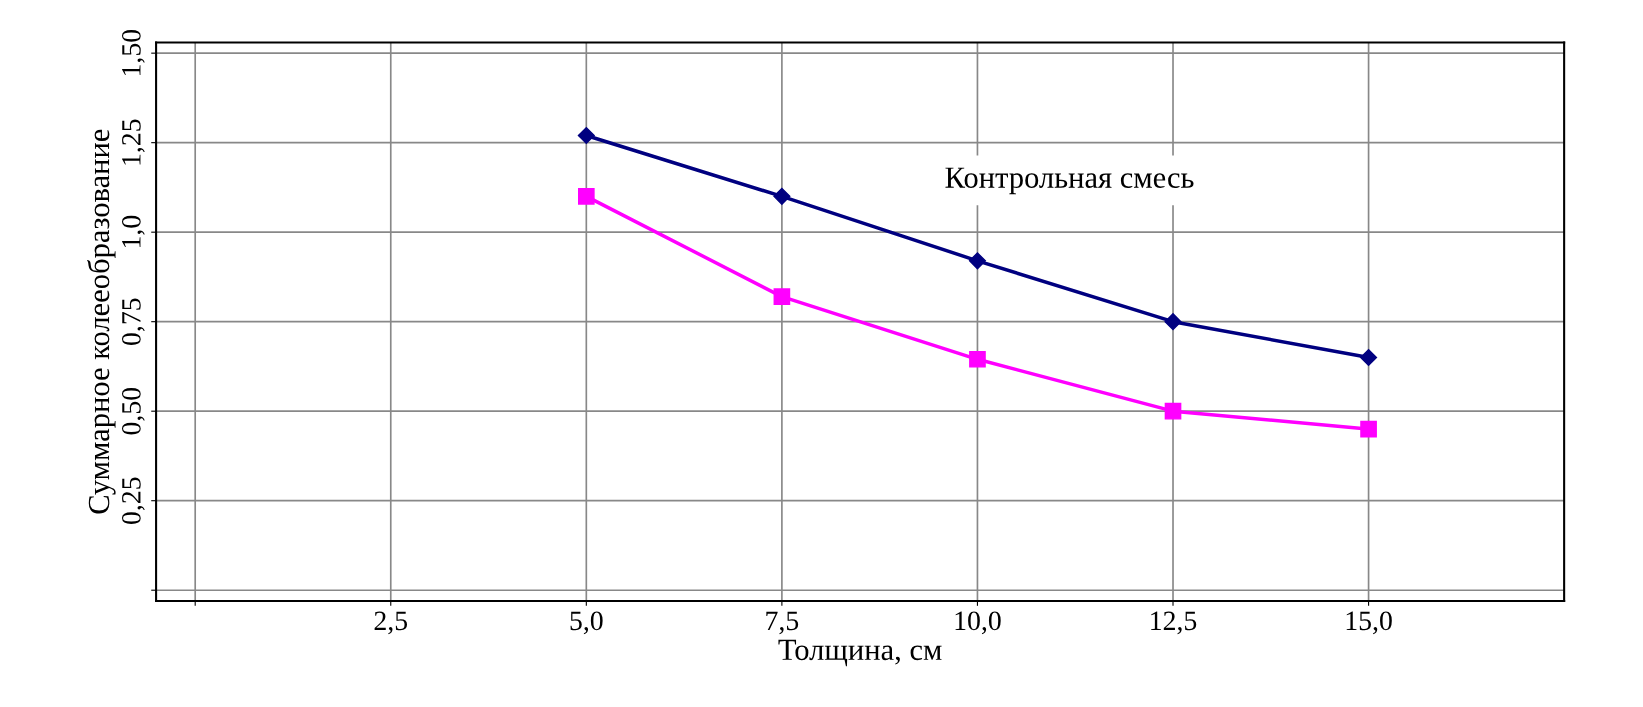 The width and height of the screenshot is (1643, 707). Describe the element at coordinates (1174, 623) in the screenshot. I see `x-tick-label: 12,5` at that location.